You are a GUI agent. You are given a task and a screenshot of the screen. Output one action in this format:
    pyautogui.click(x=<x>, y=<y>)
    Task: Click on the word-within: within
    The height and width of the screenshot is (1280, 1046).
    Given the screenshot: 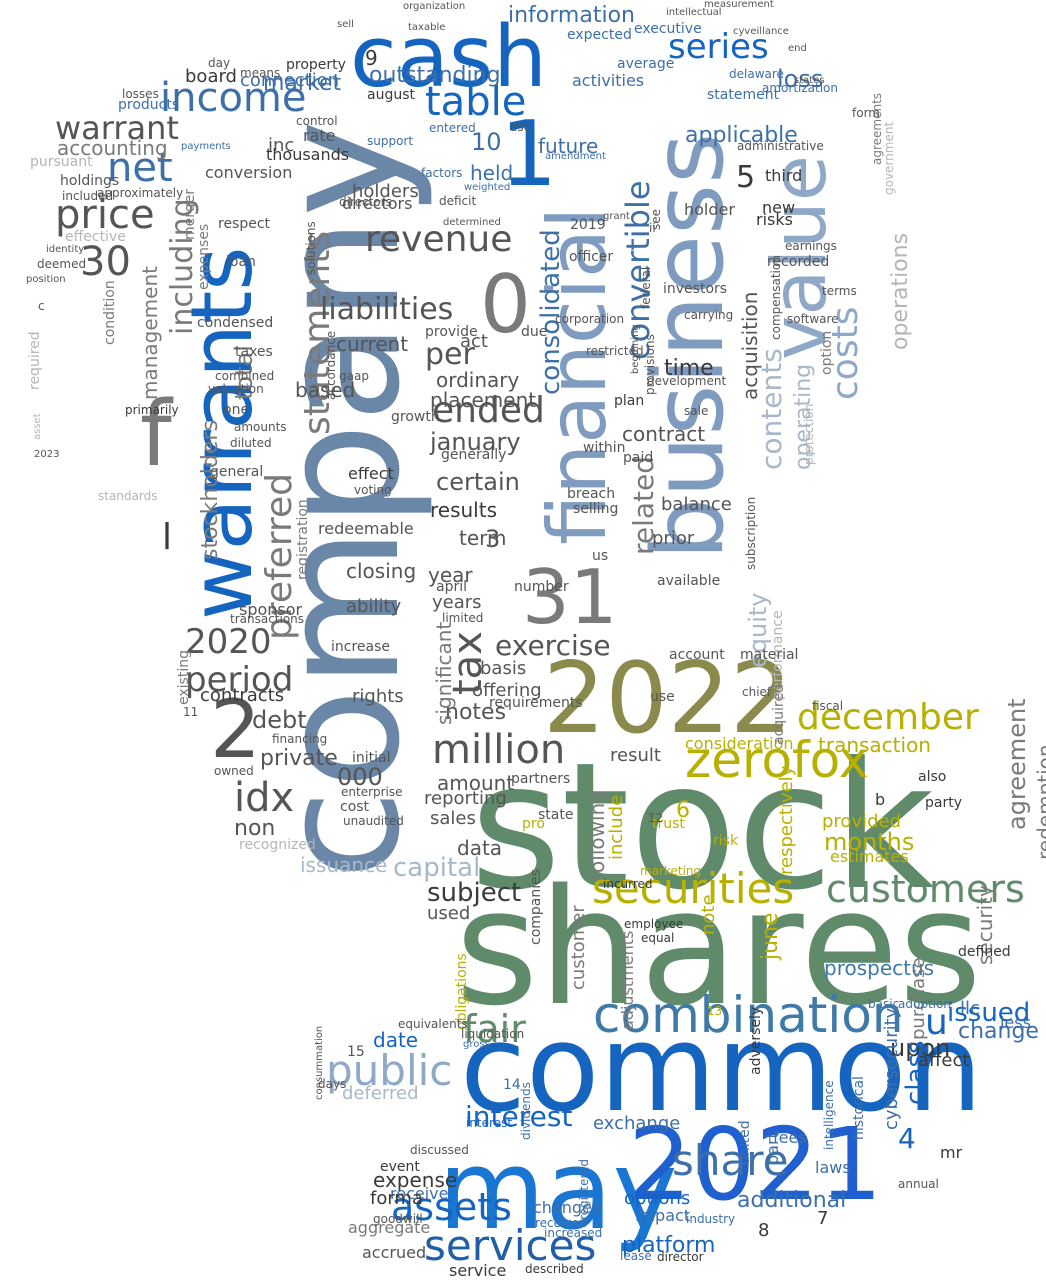 What is the action you would take?
    pyautogui.click(x=604, y=448)
    